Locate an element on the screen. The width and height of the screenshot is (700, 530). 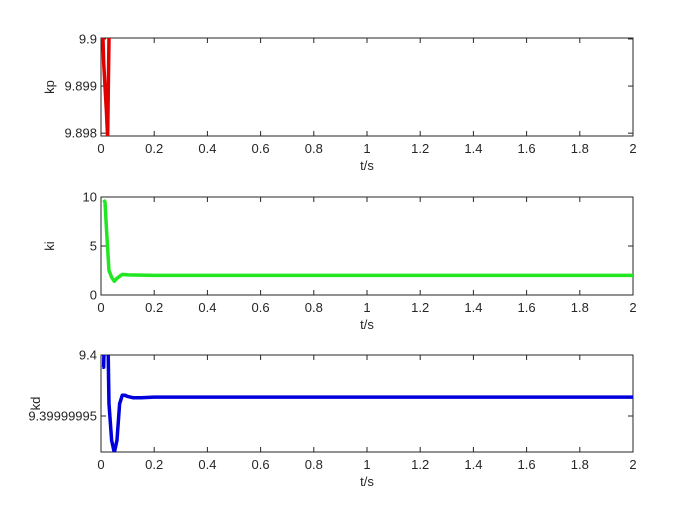
y-tick-label: 0 is located at coordinates (93, 295).